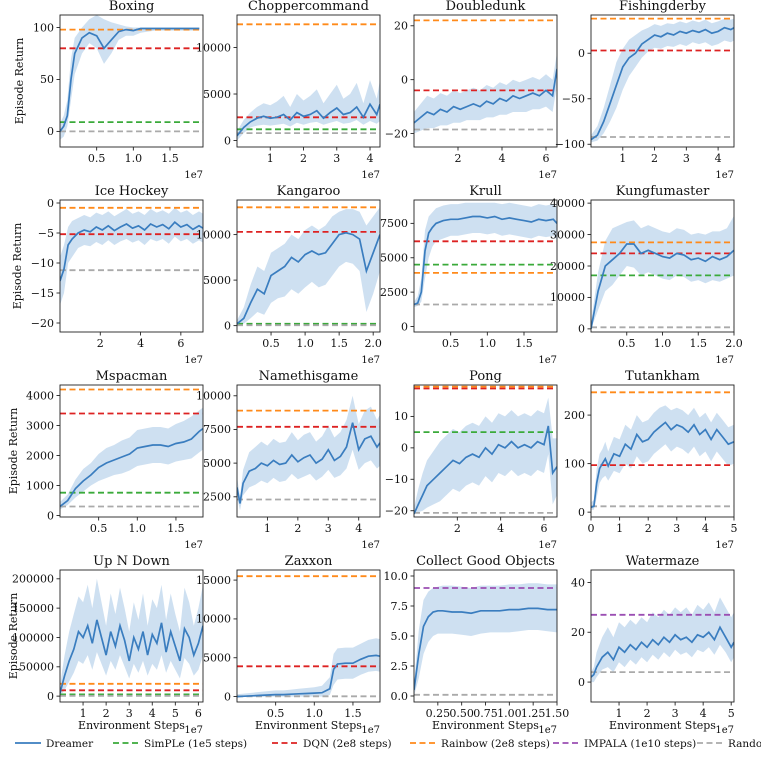 The image size is (761, 764). I want to click on x-tick-label: 0.75, so click(485, 713).